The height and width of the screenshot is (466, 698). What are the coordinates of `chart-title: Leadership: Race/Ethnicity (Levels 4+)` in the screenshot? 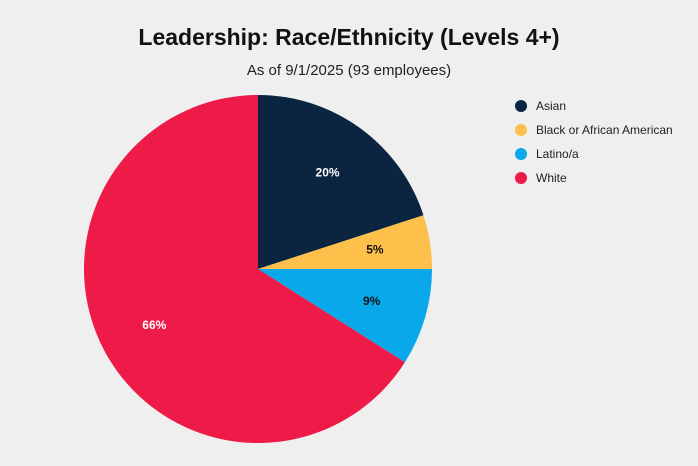 It's located at (349, 37).